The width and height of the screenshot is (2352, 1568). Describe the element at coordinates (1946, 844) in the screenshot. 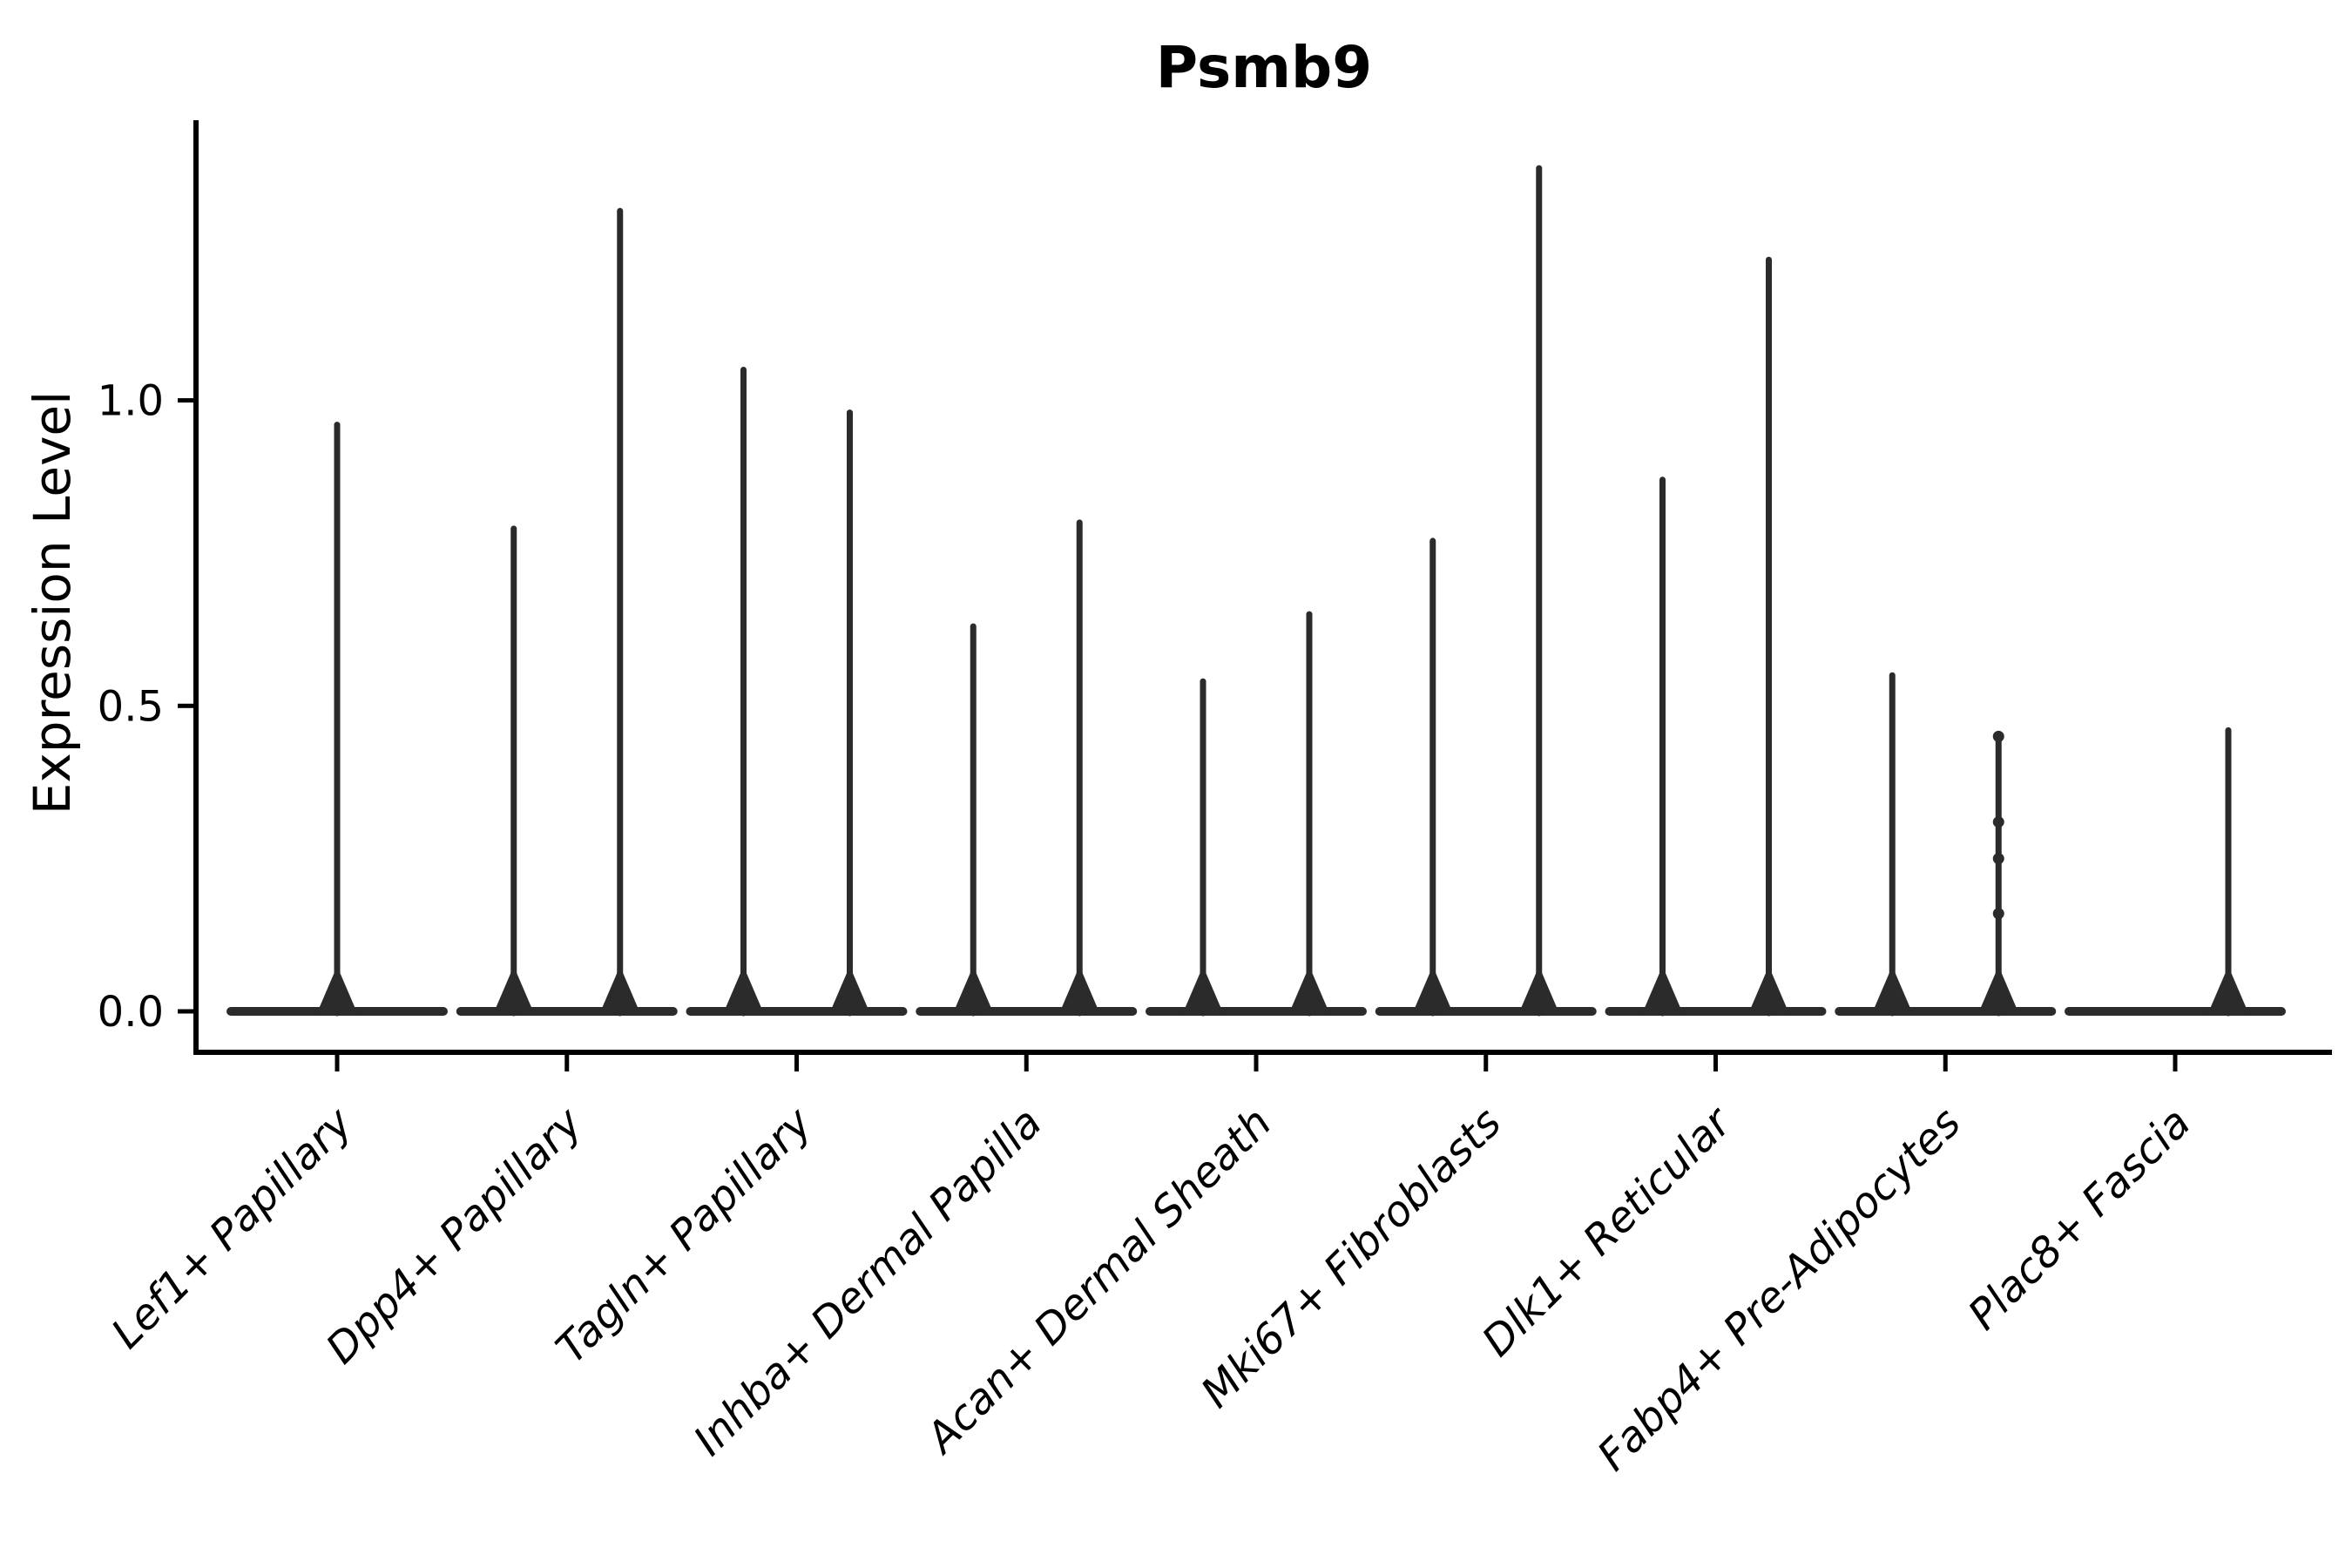

I see `violin-fabp4-pre-adipocytes` at that location.